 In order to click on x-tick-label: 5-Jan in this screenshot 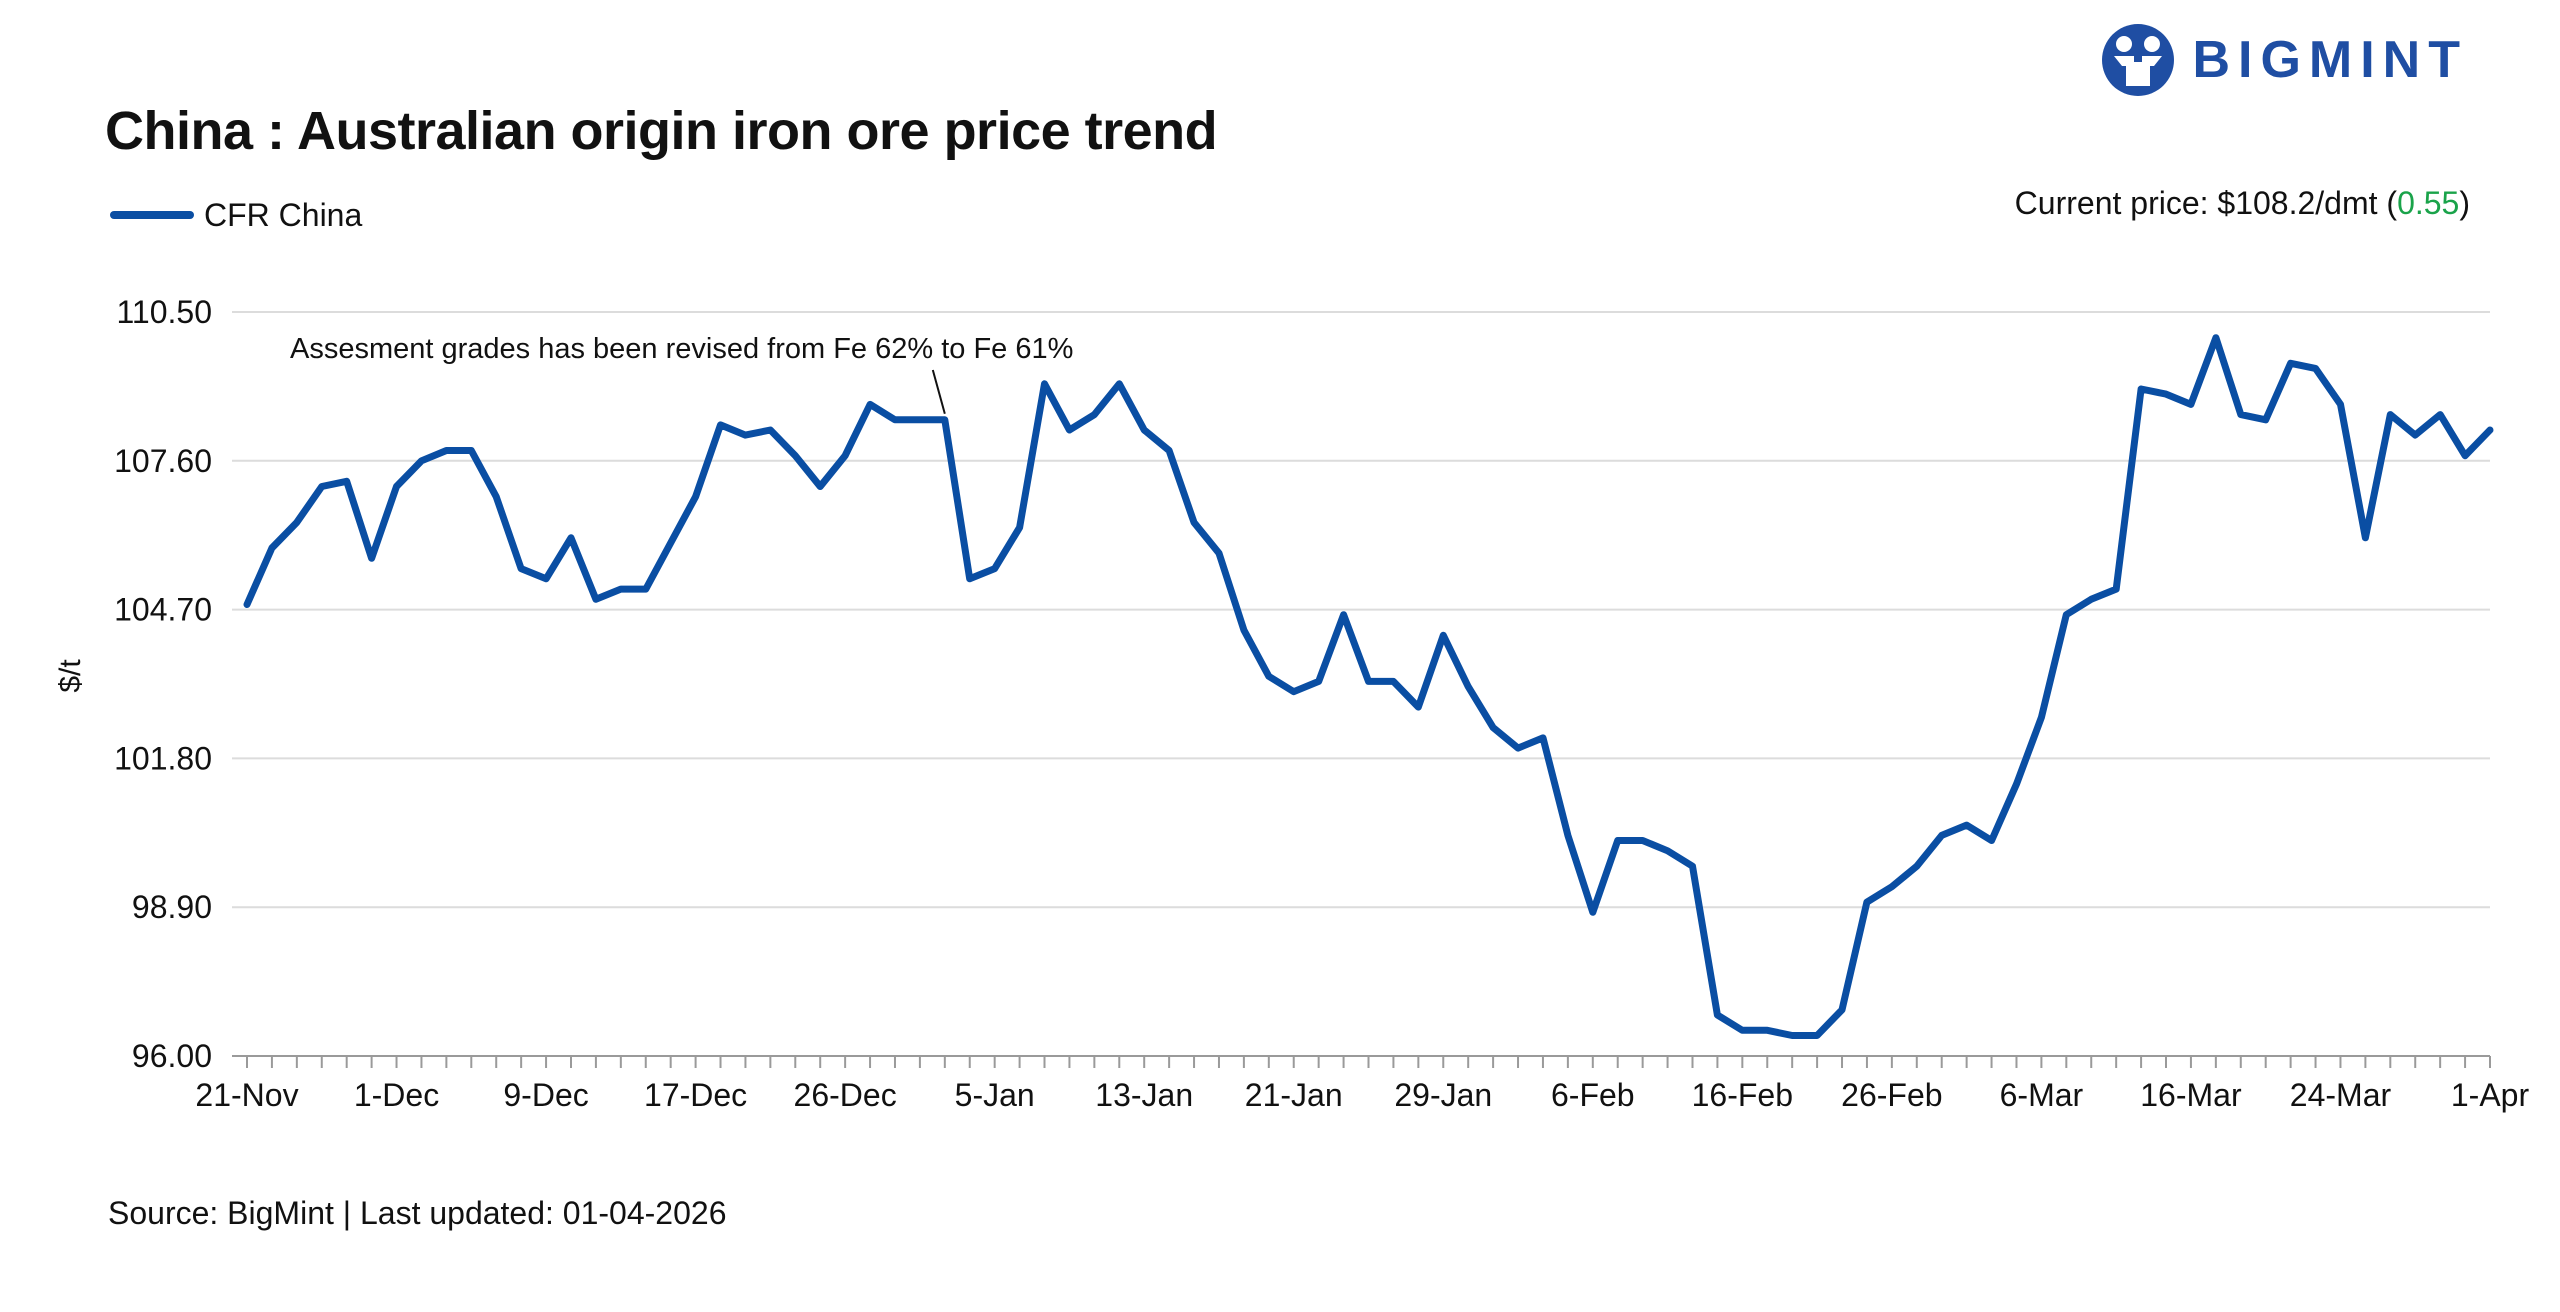, I will do `click(995, 1095)`.